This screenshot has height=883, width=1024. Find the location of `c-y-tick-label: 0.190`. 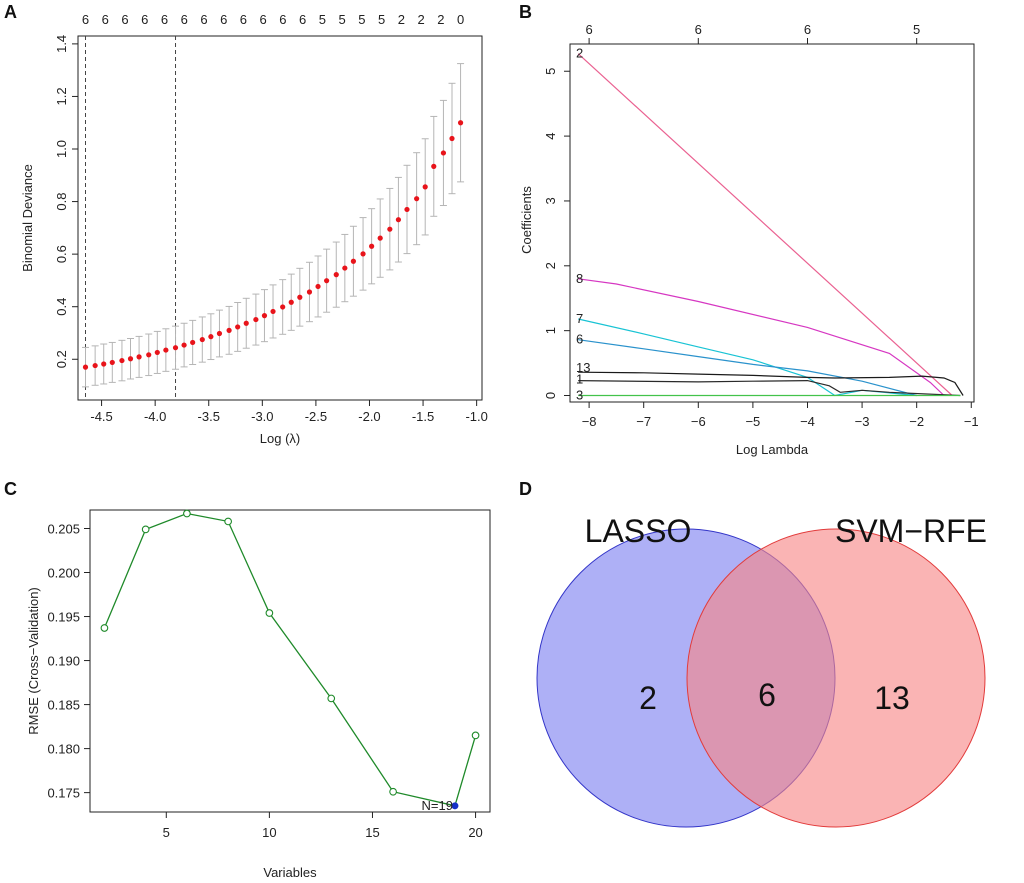

c-y-tick-label: 0.190 is located at coordinates (63, 661).